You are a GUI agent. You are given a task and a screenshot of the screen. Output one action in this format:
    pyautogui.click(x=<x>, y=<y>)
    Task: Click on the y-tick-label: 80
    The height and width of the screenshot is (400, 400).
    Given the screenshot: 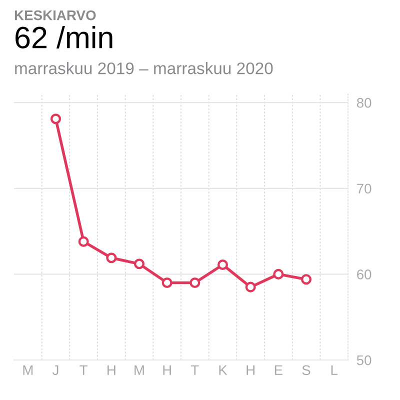 What is the action you would take?
    pyautogui.click(x=364, y=103)
    